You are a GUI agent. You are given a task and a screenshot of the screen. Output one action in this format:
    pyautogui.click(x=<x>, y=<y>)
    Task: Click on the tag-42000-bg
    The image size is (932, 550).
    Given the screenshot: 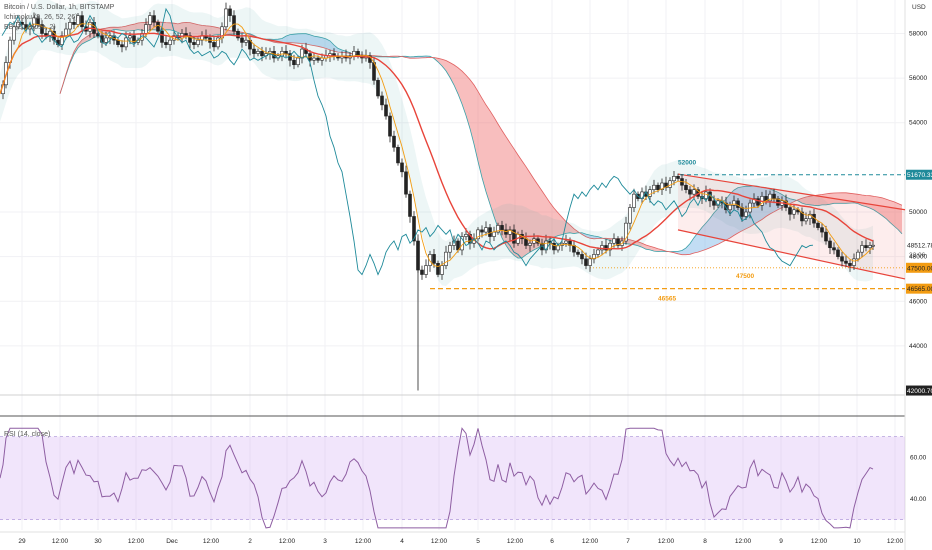 What is the action you would take?
    pyautogui.click(x=919, y=390)
    